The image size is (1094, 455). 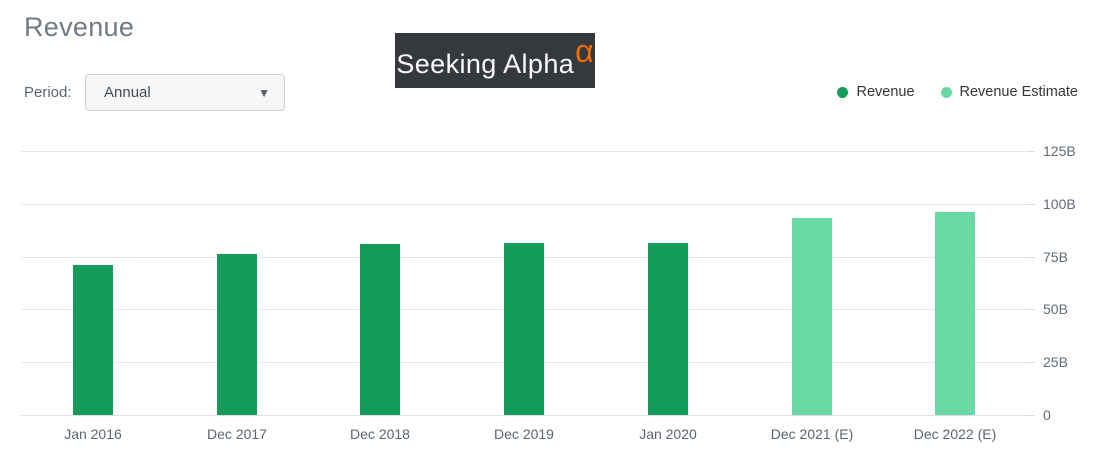 What do you see at coordinates (1059, 204) in the screenshot?
I see `y-axis-label: 100B` at bounding box center [1059, 204].